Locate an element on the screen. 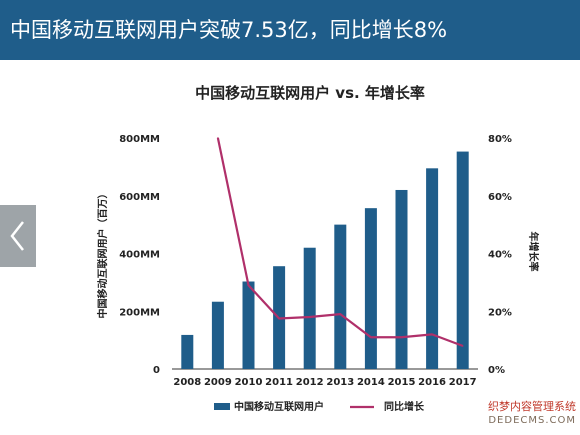  watermark-line2: DEDECMS.COM is located at coordinates (532, 420).